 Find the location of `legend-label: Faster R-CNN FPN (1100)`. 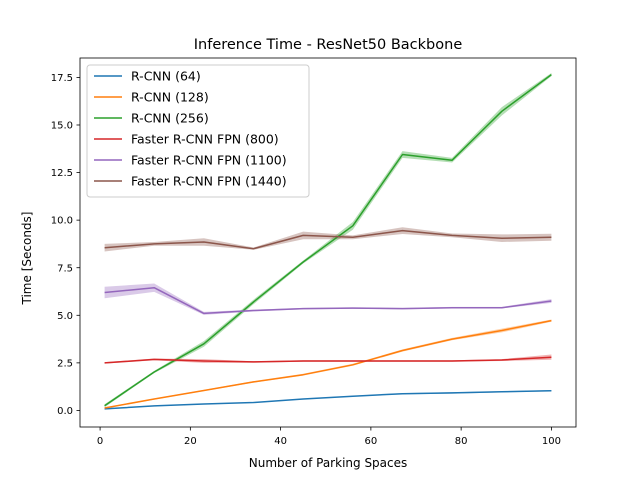

legend-label: Faster R-CNN FPN (1100) is located at coordinates (209, 160).